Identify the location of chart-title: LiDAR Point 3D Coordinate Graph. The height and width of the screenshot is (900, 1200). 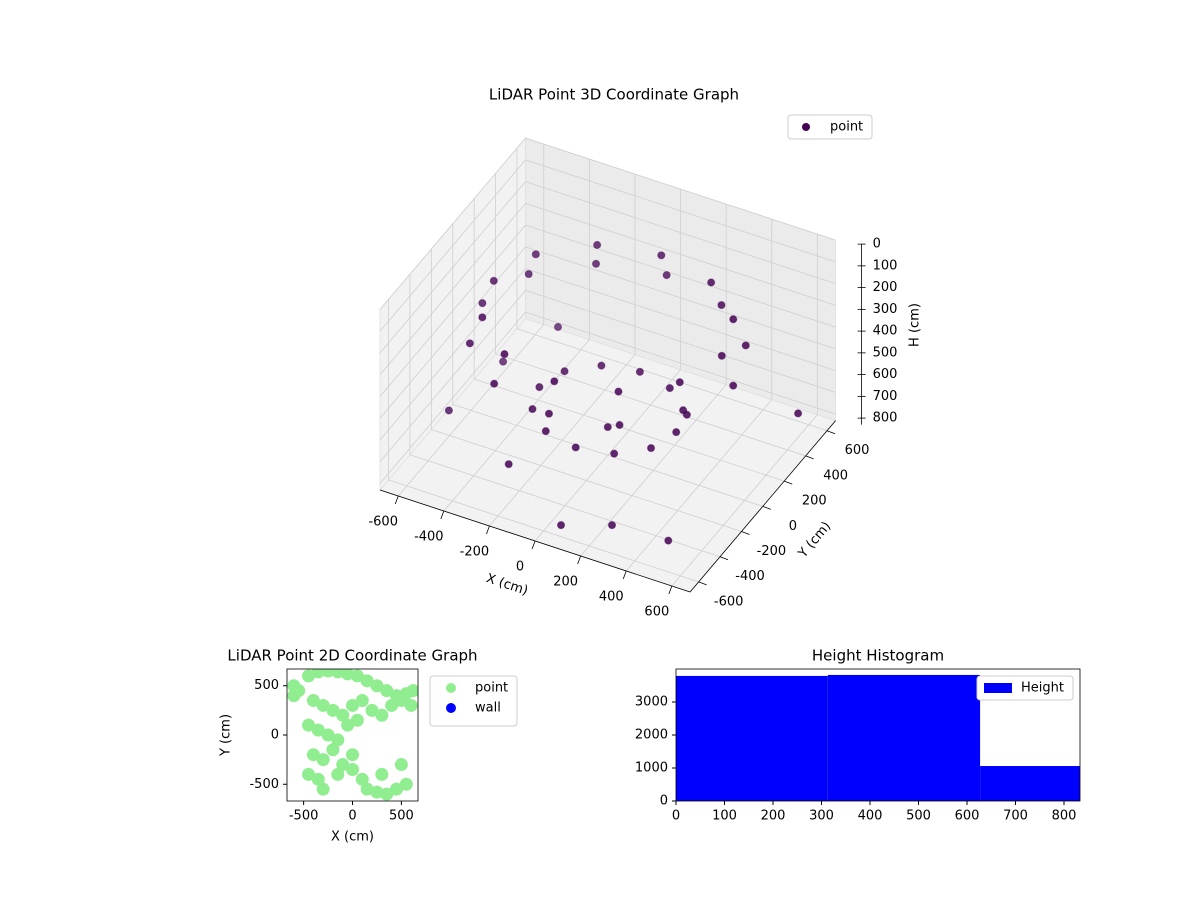
(614, 95).